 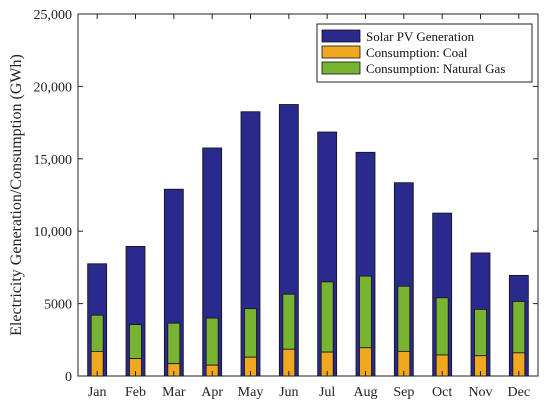 What do you see at coordinates (53, 160) in the screenshot?
I see `y-tick-label: 15,000` at bounding box center [53, 160].